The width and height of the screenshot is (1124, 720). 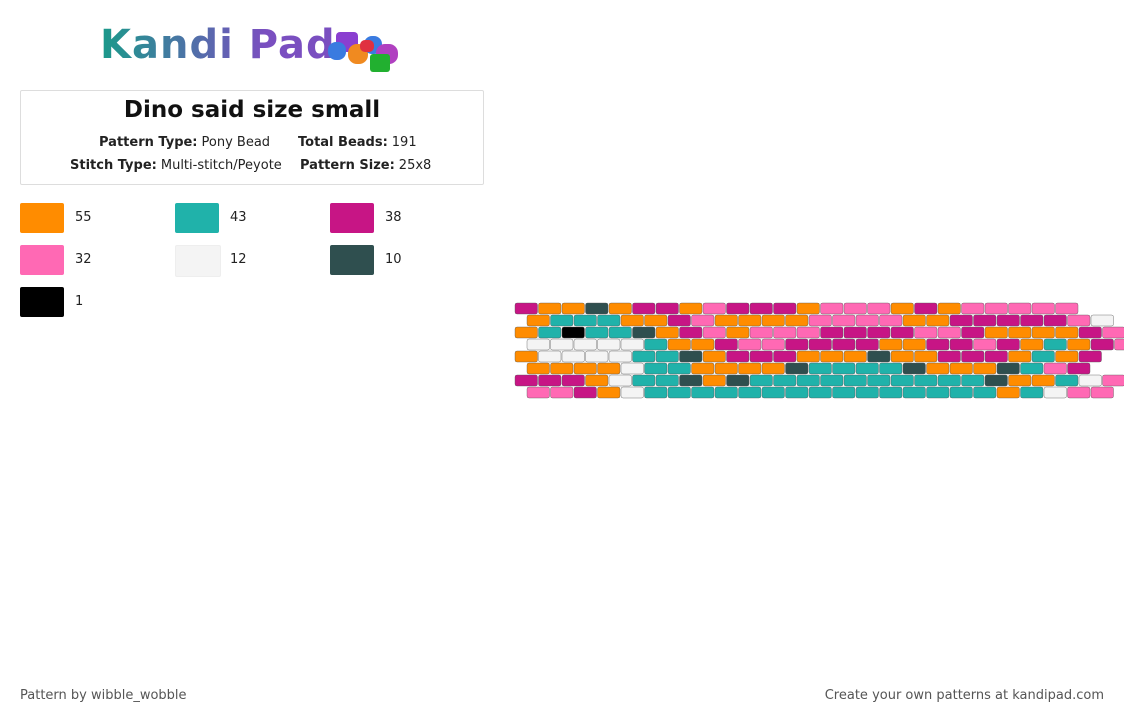 What do you see at coordinates (252, 110) in the screenshot?
I see `pattern-title: Dino said size small` at bounding box center [252, 110].